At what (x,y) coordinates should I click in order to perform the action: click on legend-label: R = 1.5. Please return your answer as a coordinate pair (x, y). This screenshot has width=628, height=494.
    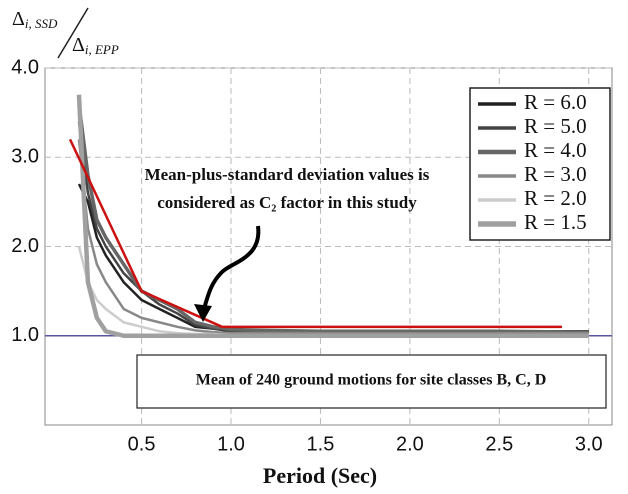
    Looking at the image, I should click on (555, 222).